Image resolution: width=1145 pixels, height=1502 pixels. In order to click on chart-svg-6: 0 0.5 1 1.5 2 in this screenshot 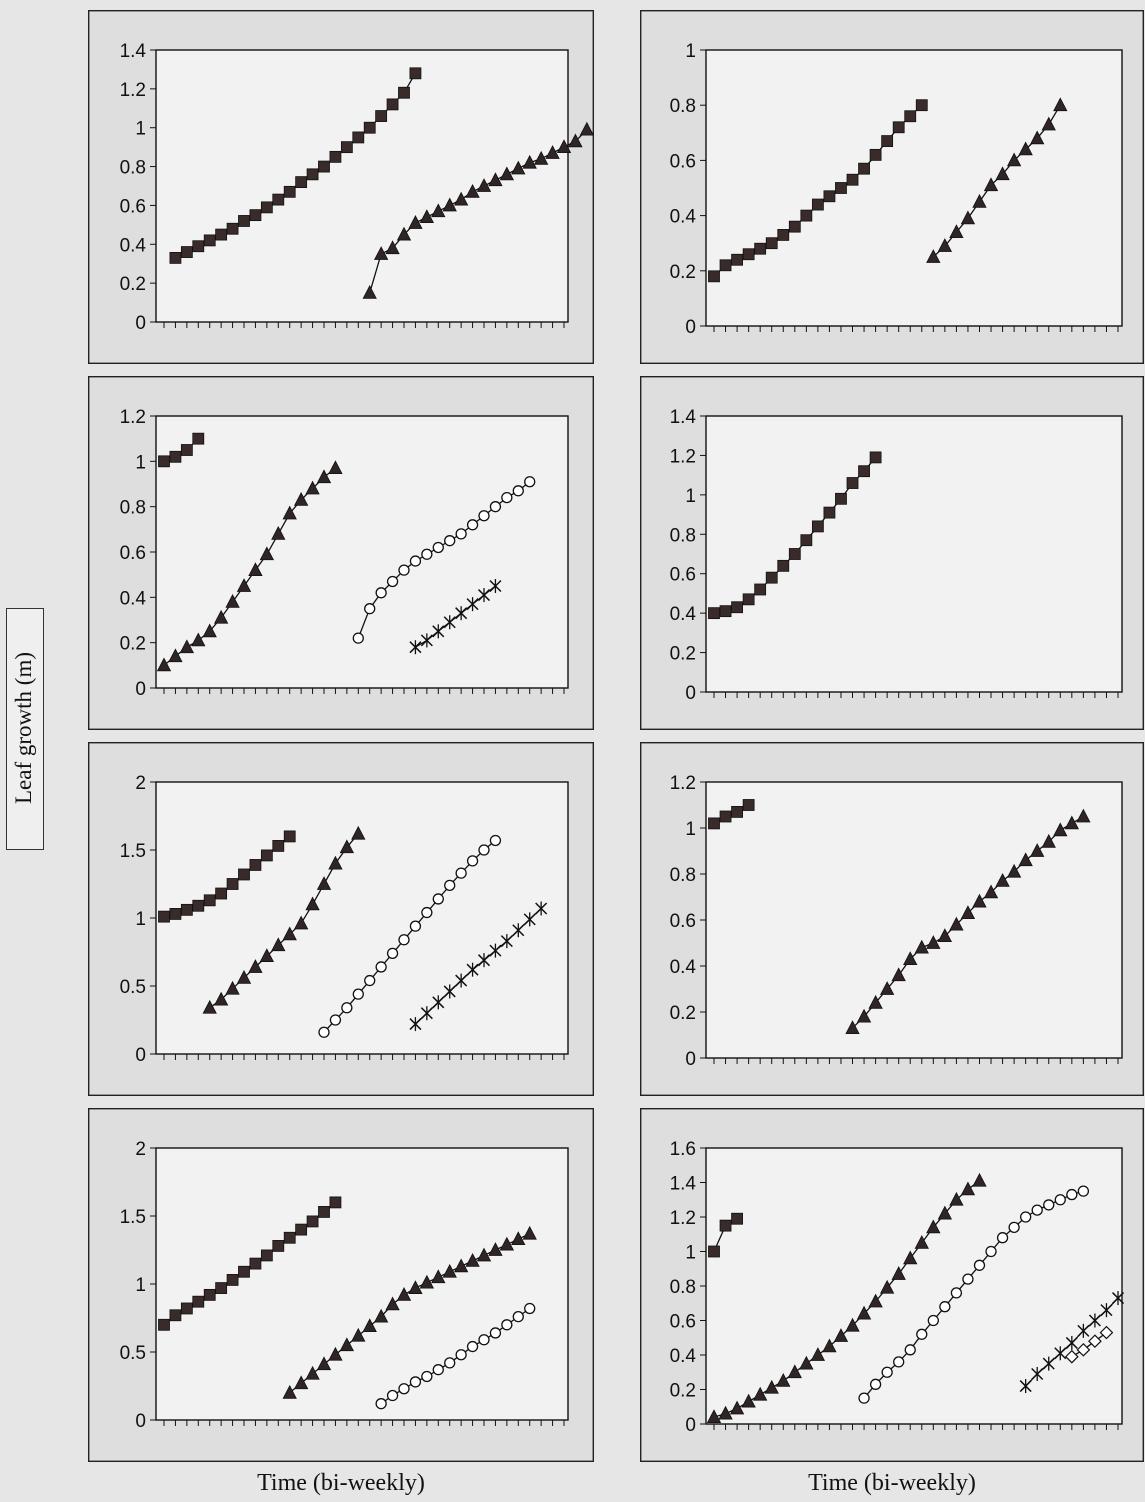, I will do `click(341, 1285)`.